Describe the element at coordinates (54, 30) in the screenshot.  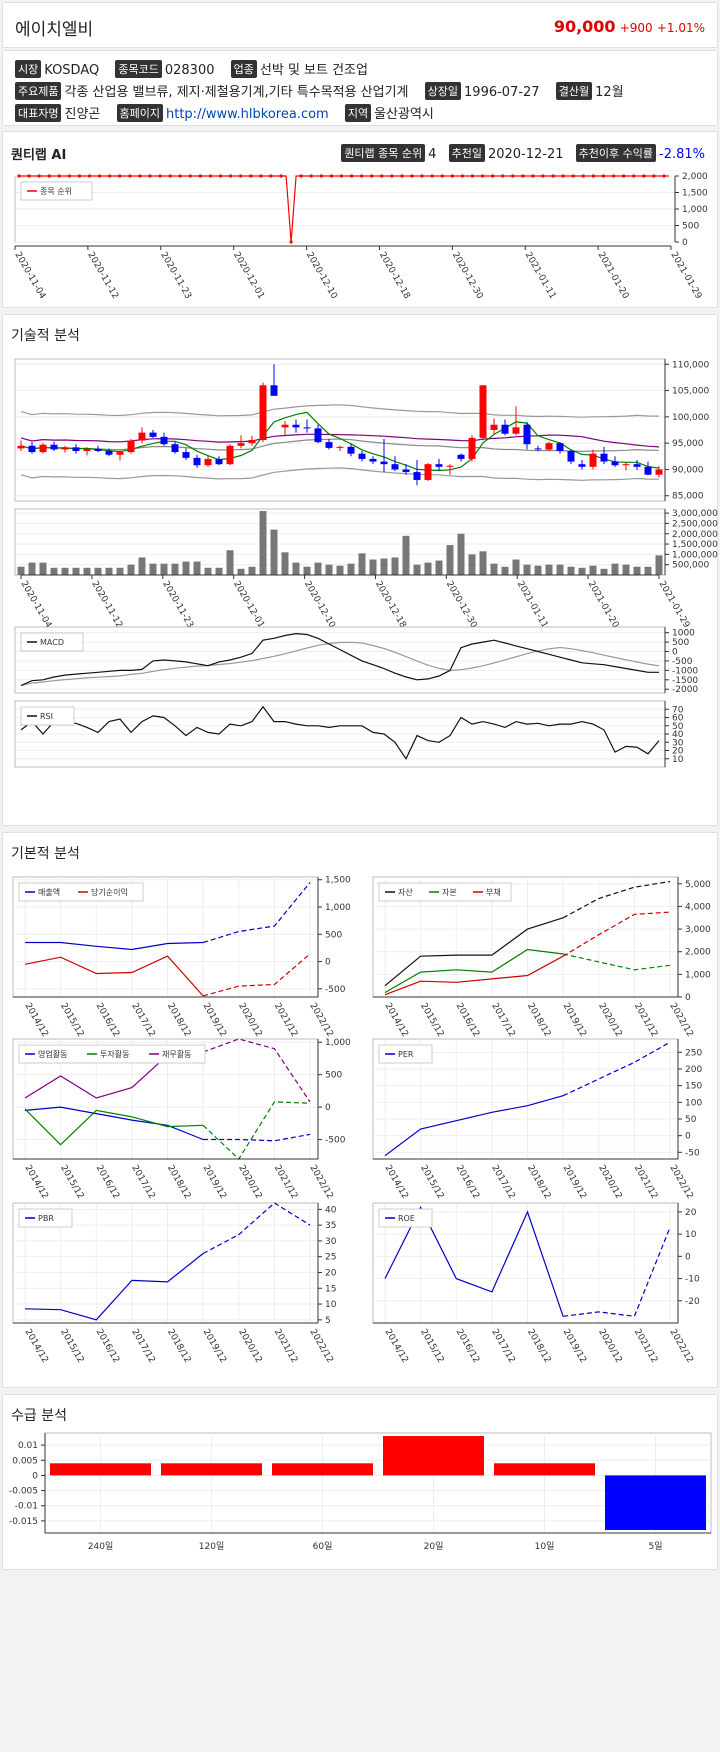
I see `company-name: 에이치엘비` at that location.